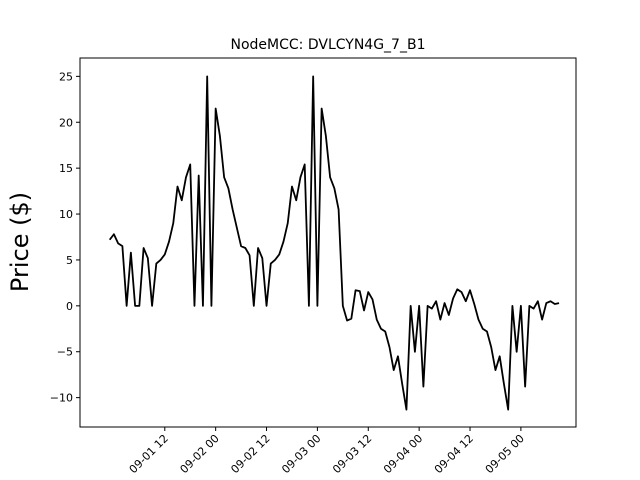 This screenshot has height=480, width=640. What do you see at coordinates (328, 45) in the screenshot?
I see `chart-title: NodeMCC: DVLCYN4G_7_B1` at bounding box center [328, 45].